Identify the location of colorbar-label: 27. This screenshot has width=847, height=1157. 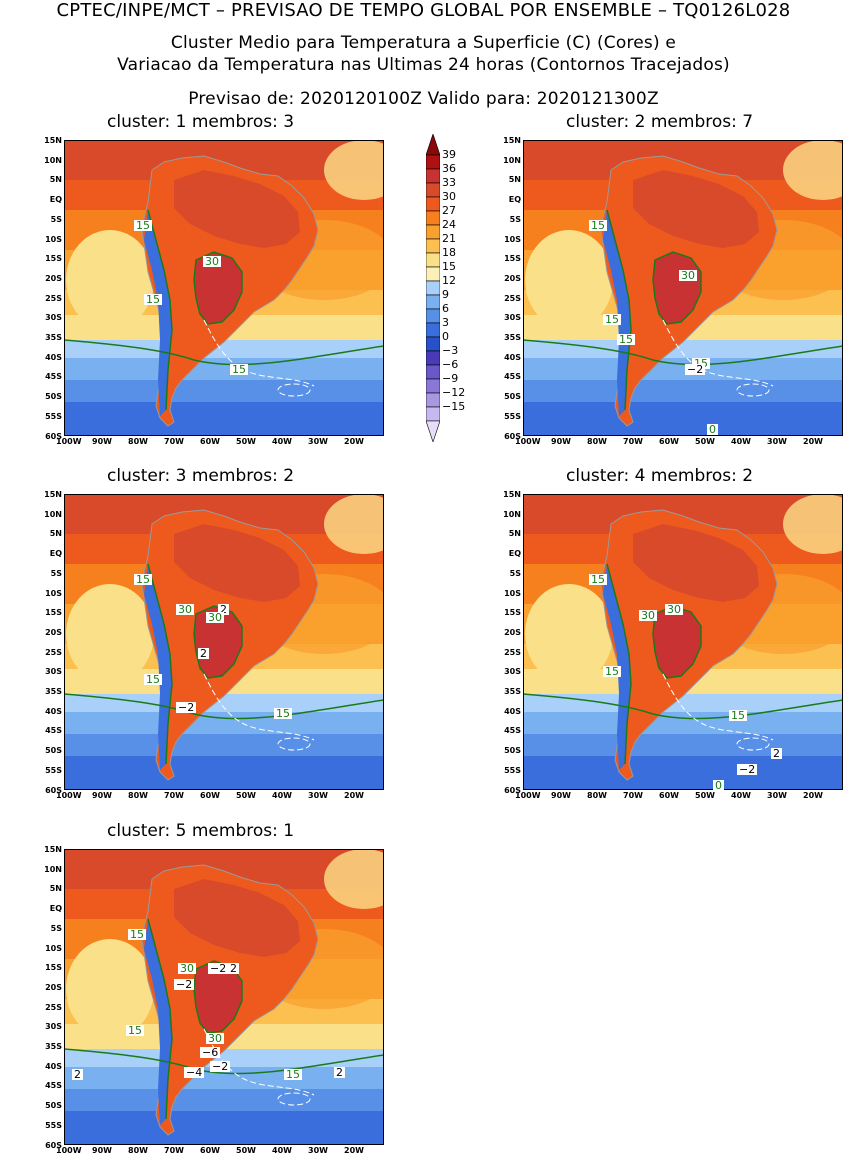
(449, 210).